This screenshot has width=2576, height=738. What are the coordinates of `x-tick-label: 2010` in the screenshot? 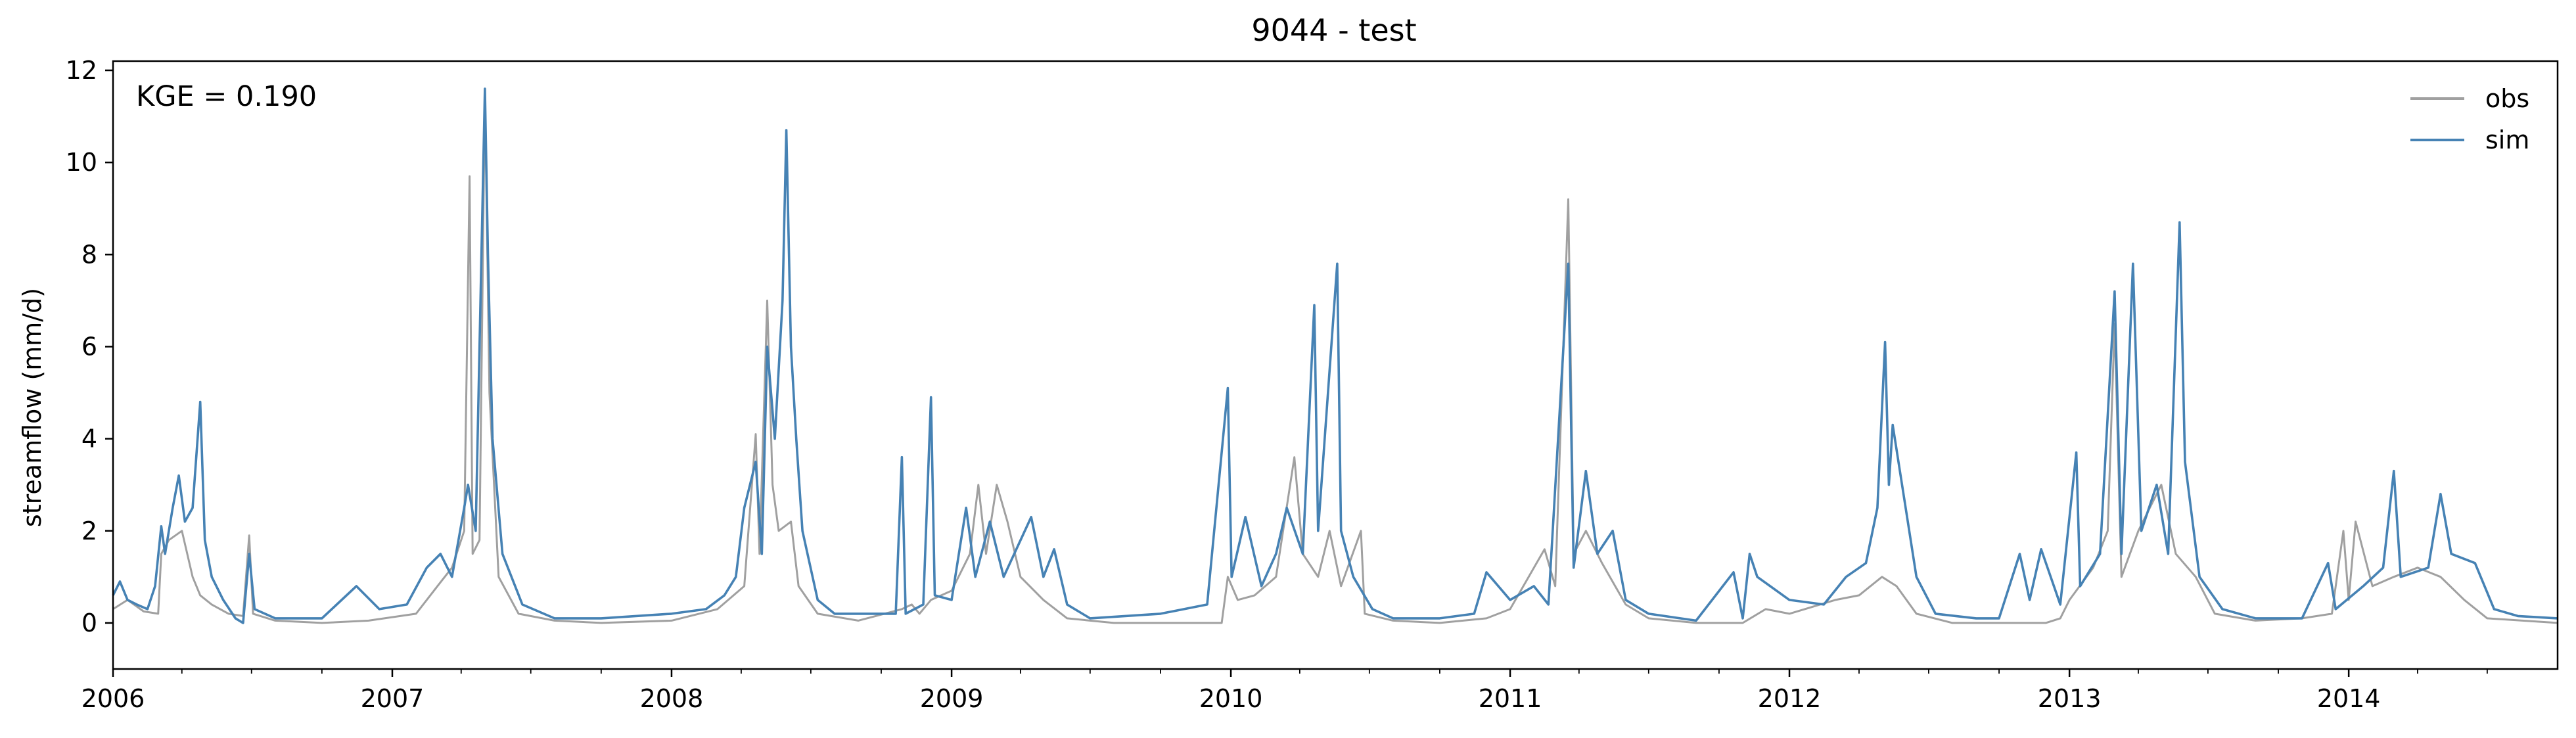 It's located at (1231, 698).